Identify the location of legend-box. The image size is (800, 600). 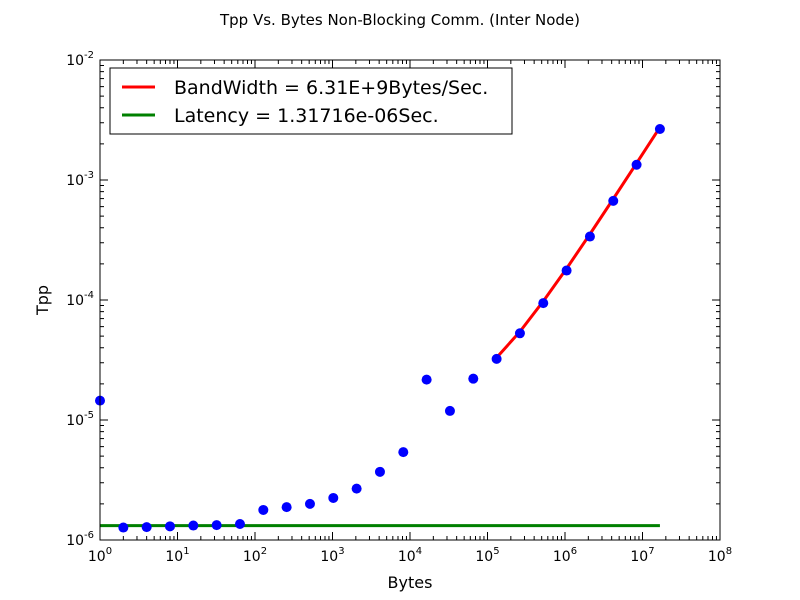
(311, 101).